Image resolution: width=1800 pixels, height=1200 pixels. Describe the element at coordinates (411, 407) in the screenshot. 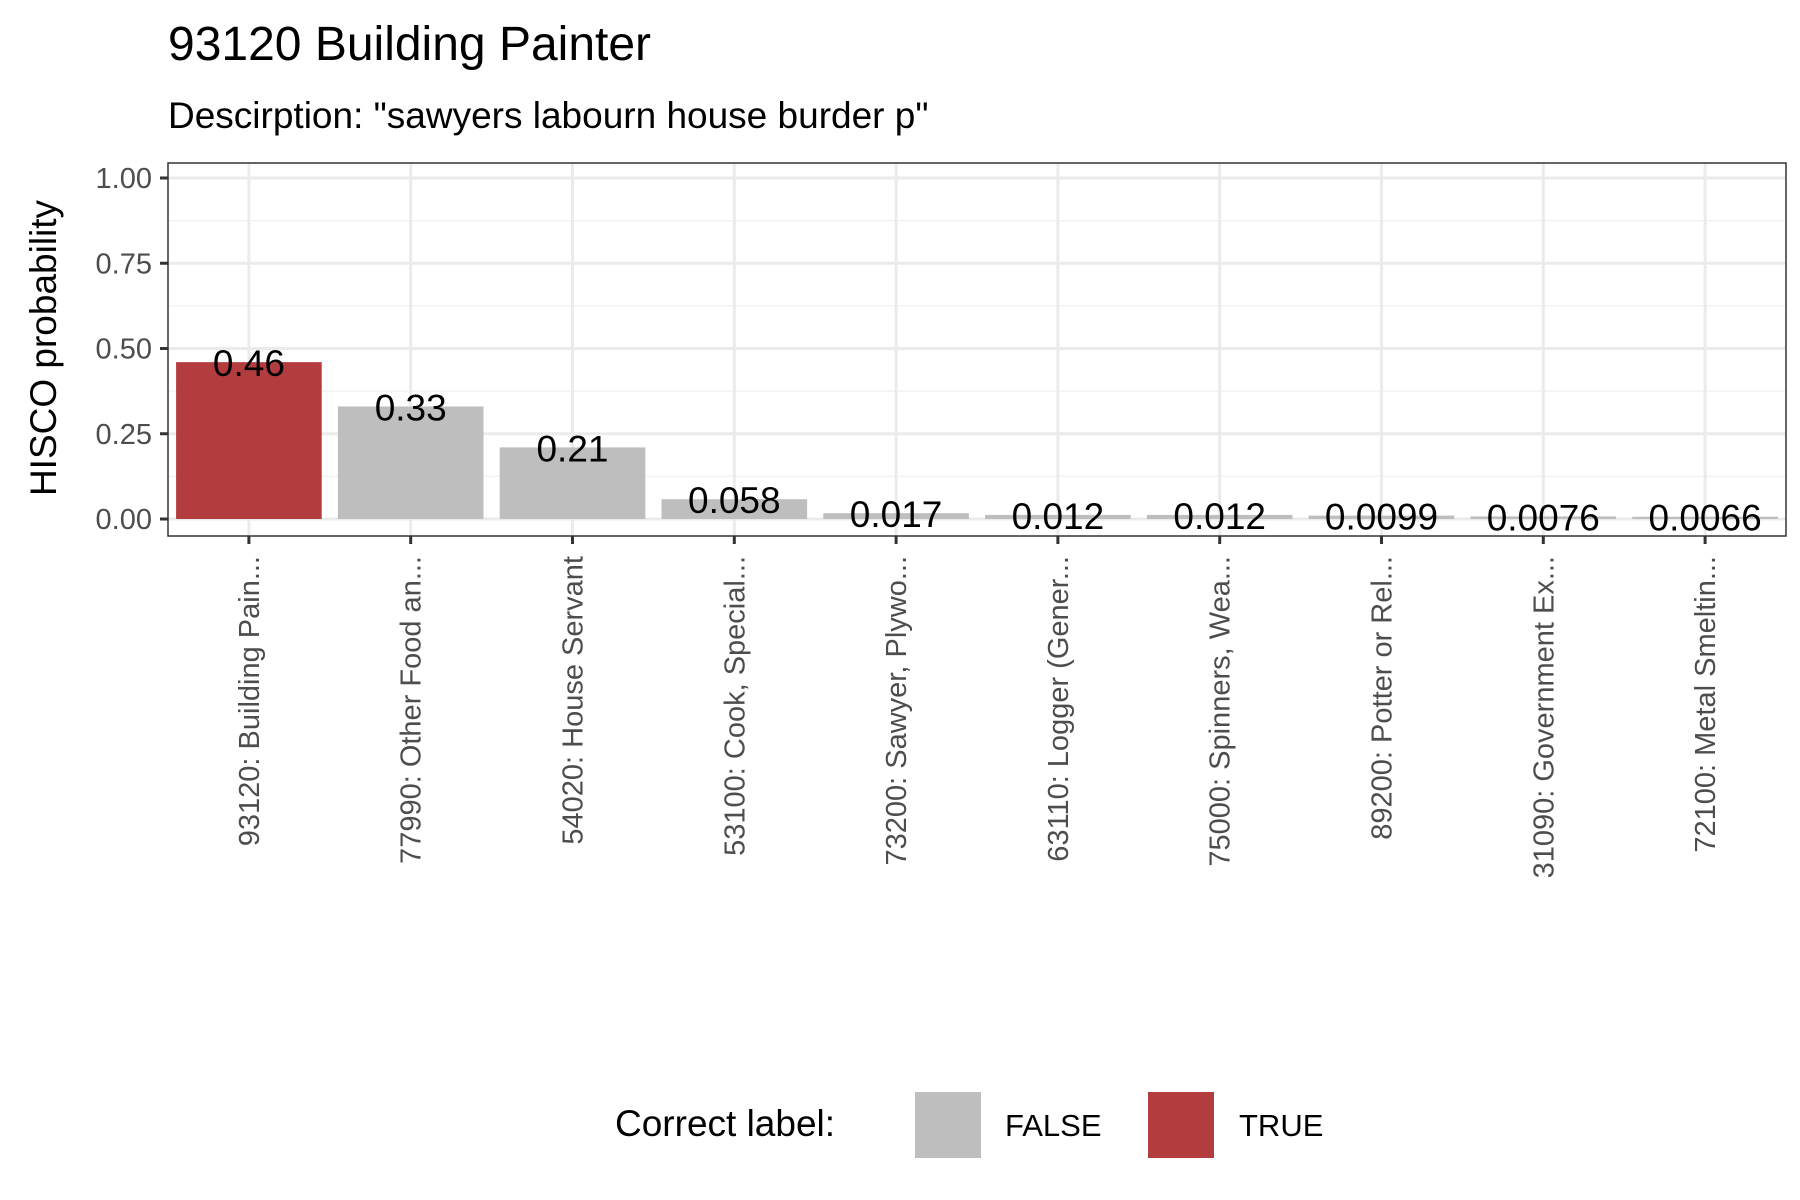

I see `data-label: 0.33` at that location.